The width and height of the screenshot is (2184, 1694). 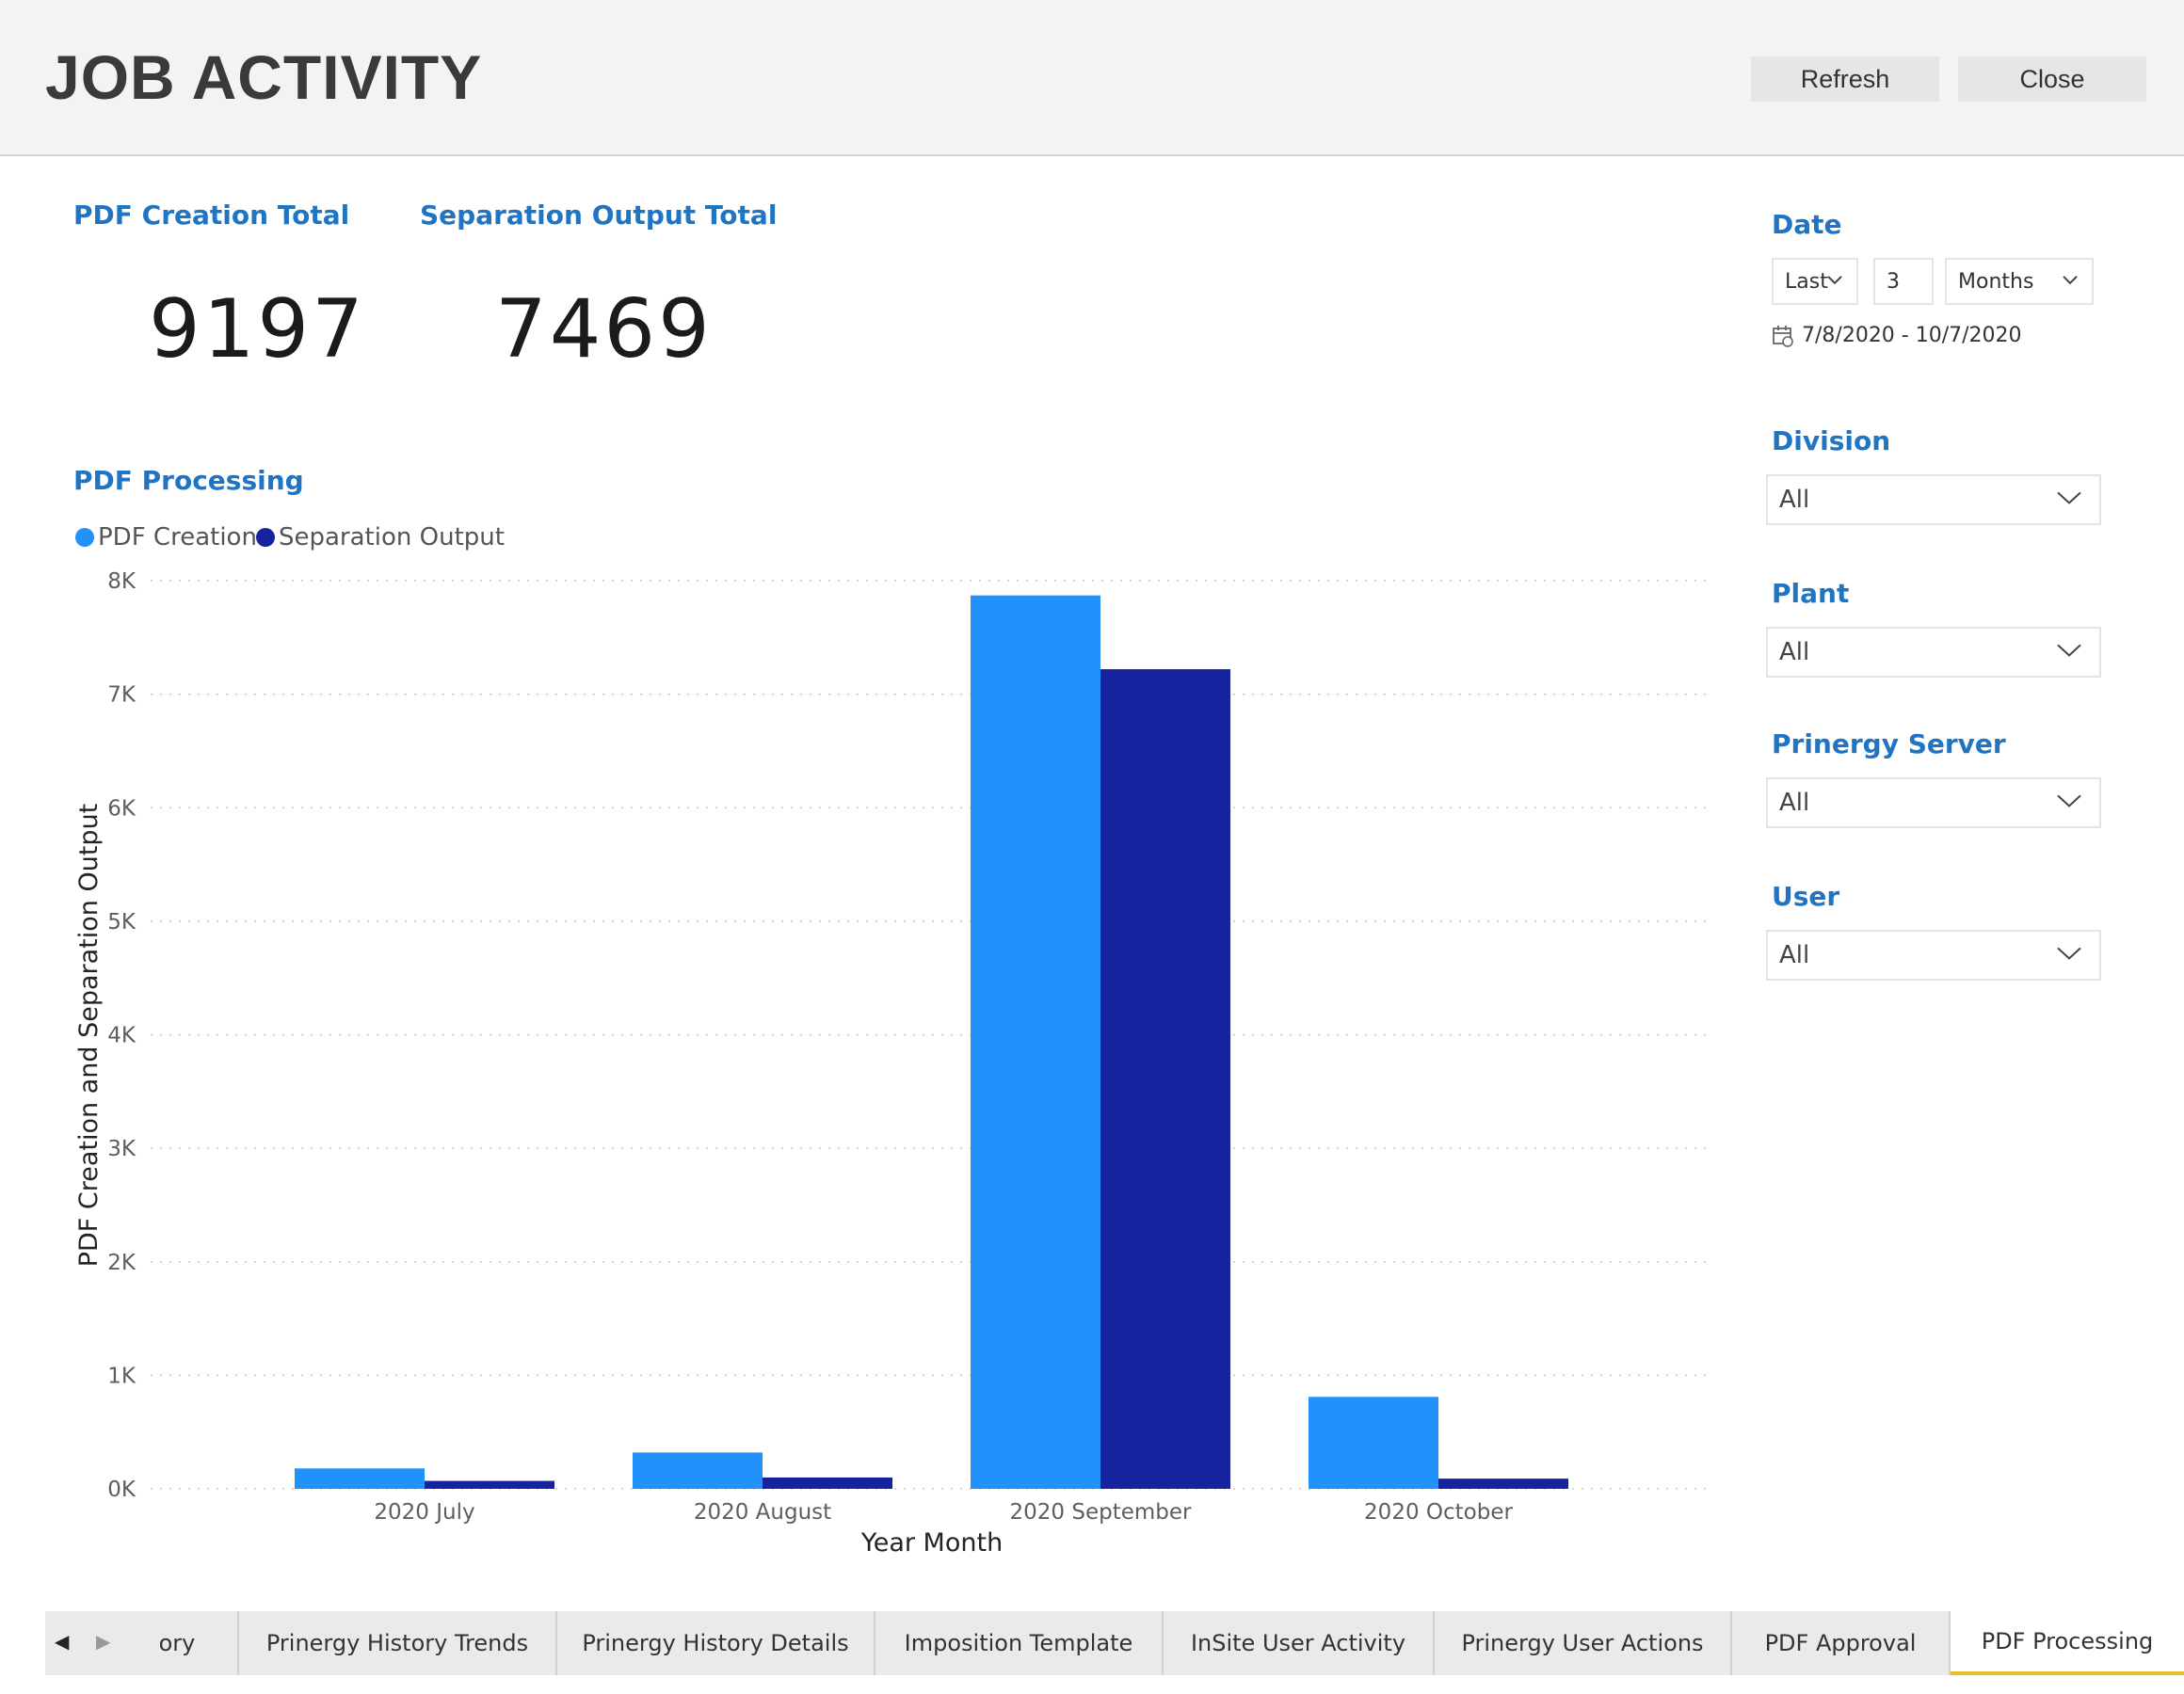 I want to click on date-unit-value: Months, so click(x=1996, y=281).